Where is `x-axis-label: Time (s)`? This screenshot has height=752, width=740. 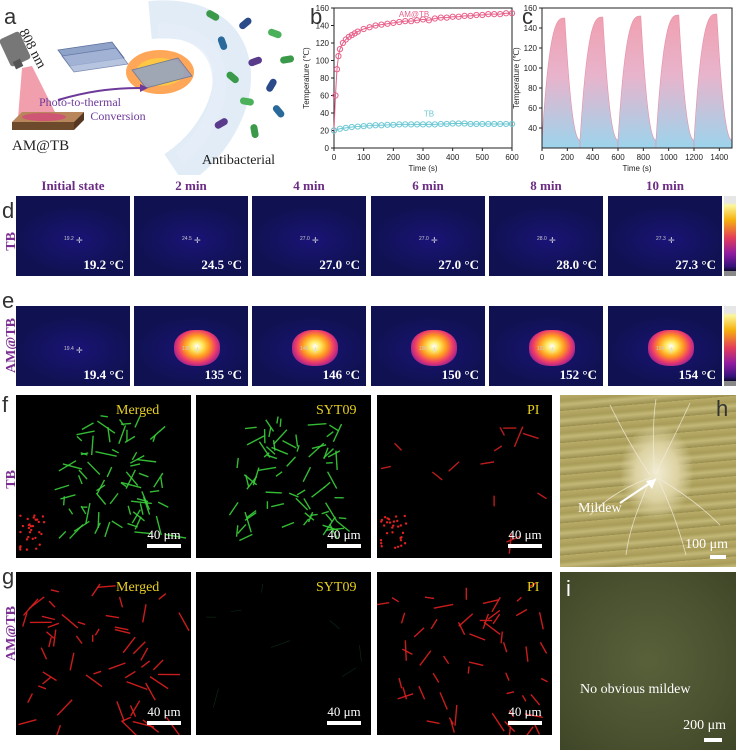 x-axis-label: Time (s) is located at coordinates (422, 168).